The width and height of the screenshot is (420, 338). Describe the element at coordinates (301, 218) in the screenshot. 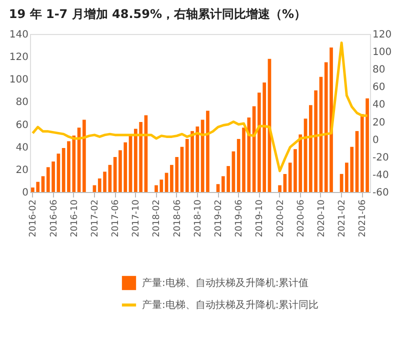

I see `x-tick-label: 2020-06` at that location.